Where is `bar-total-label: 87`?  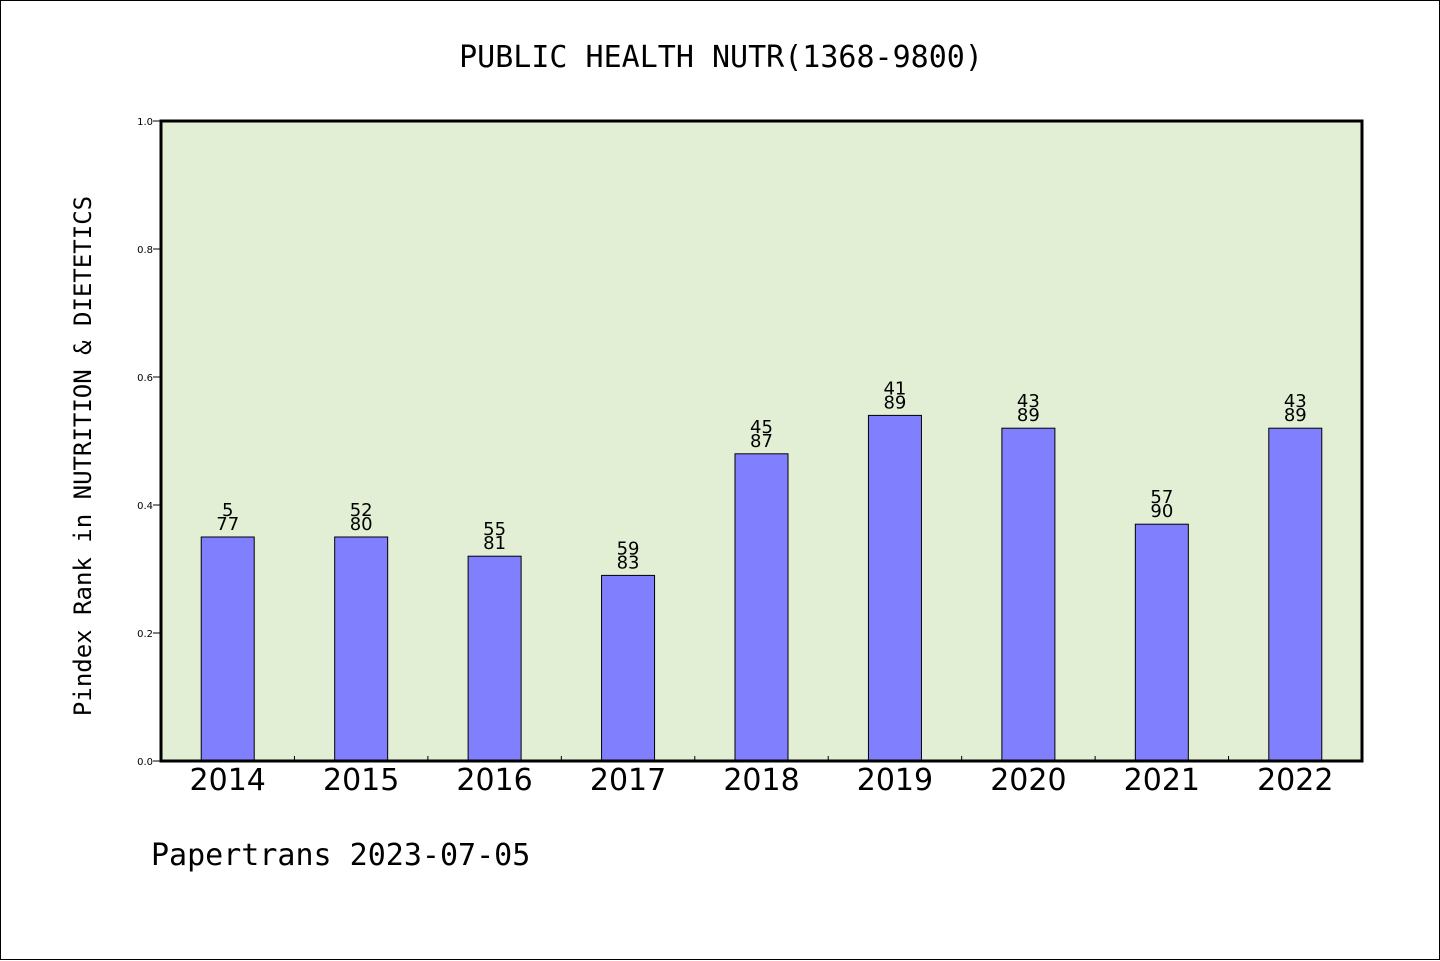 bar-total-label: 87 is located at coordinates (761, 441).